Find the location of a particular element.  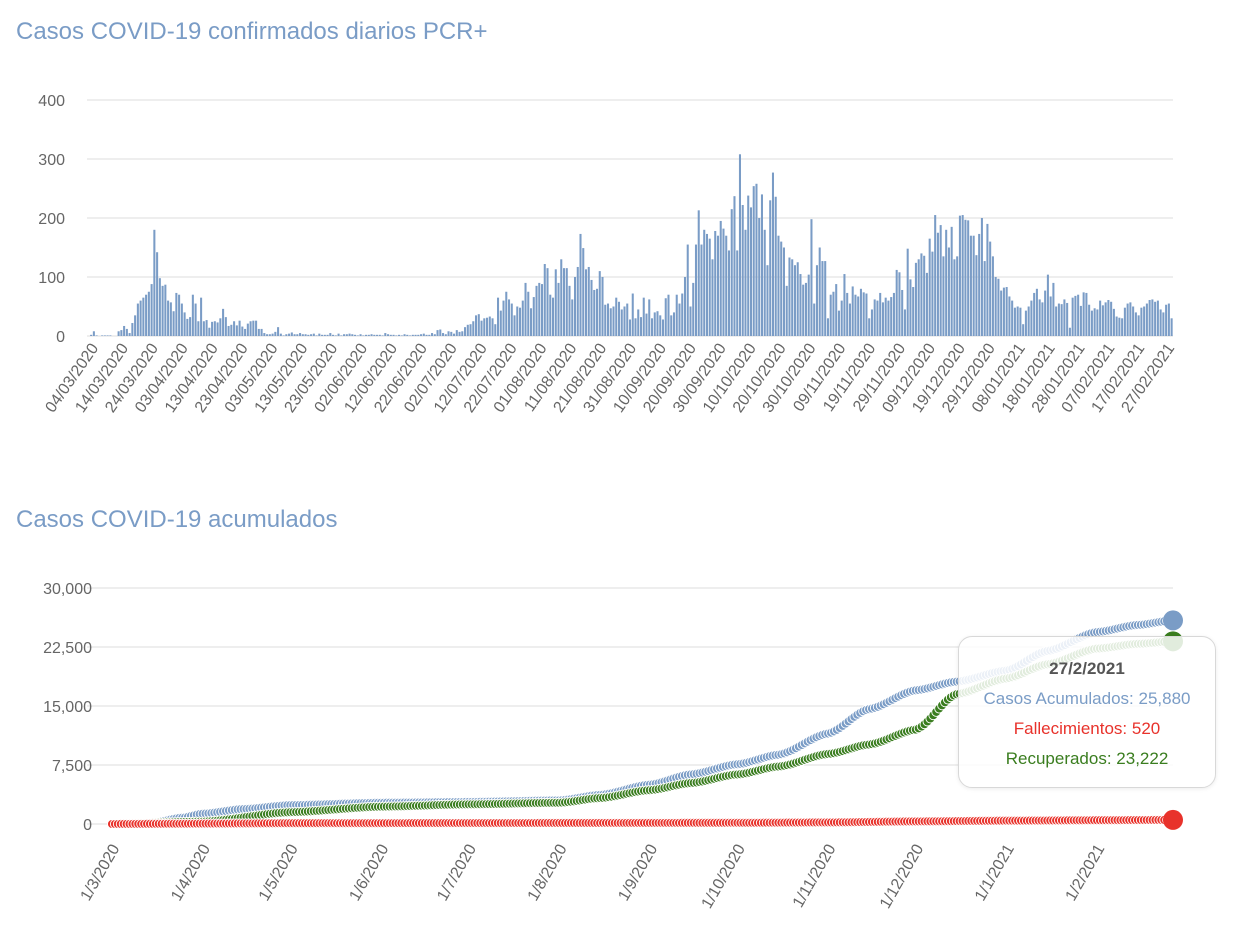

x-tick-label: 1/10/2020 is located at coordinates (724, 876).